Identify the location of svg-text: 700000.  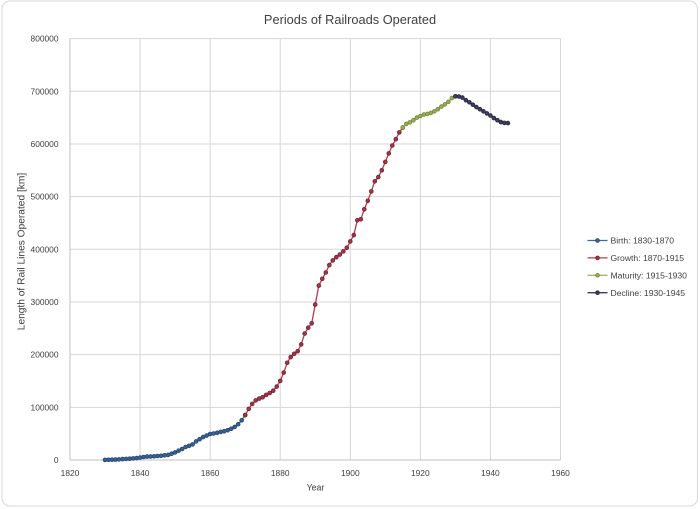
(45, 91).